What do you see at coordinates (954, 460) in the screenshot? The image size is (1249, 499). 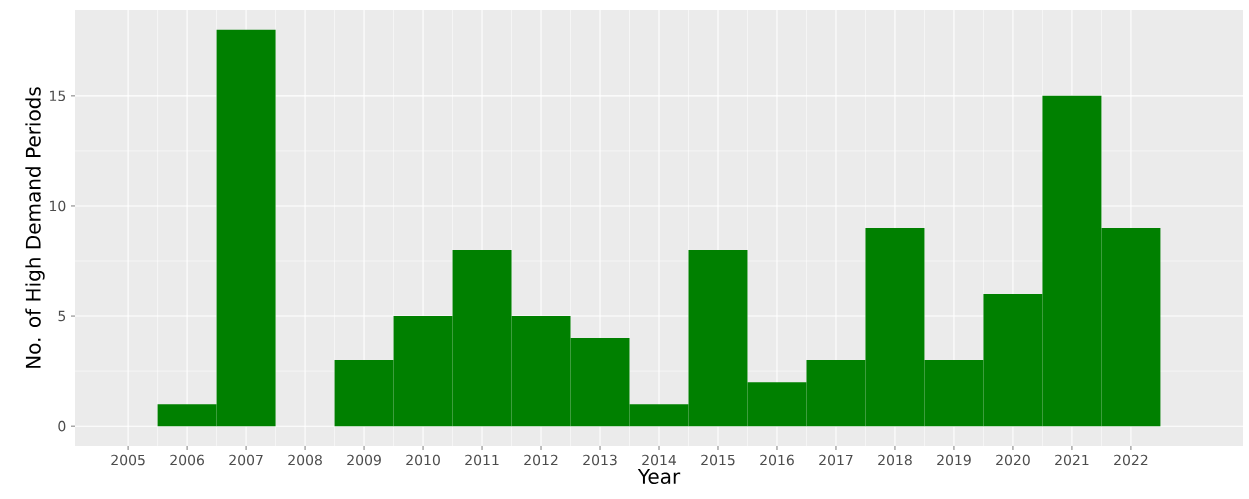 I see `x-tick-label: 2019` at bounding box center [954, 460].